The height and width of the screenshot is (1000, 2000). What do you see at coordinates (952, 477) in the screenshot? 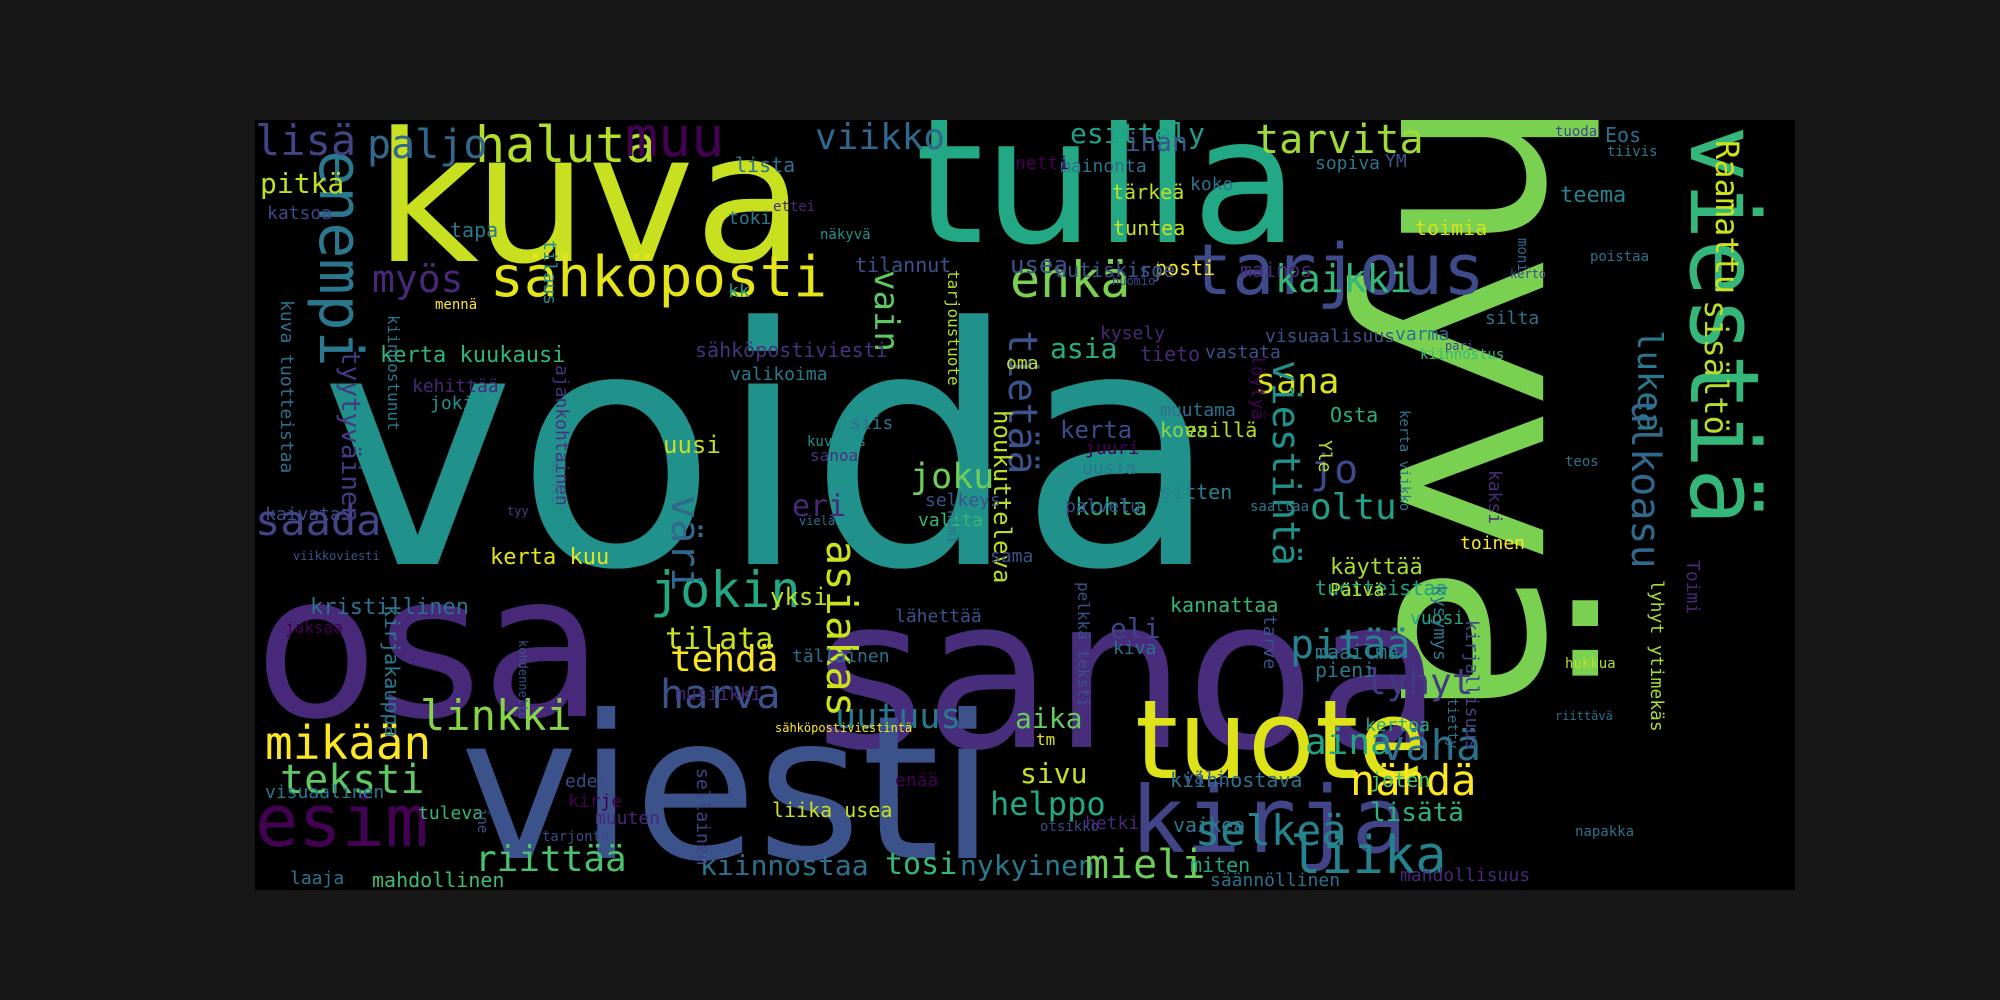
I see `word-joku: joku` at bounding box center [952, 477].